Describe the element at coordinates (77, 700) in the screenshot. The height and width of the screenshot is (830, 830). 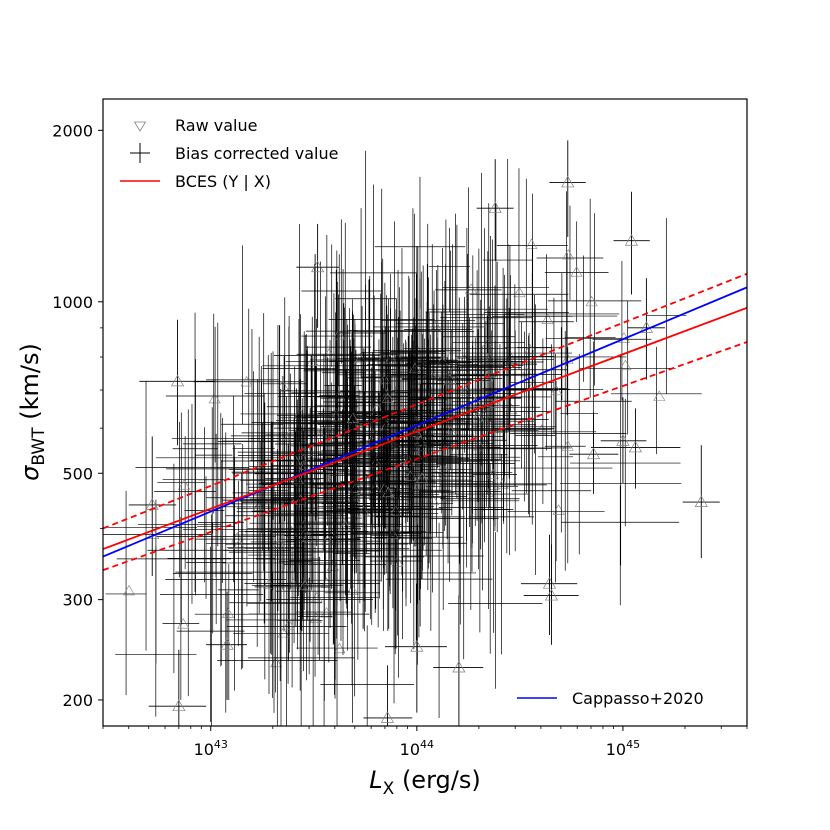
I see `y-tick-label-0: 200` at that location.